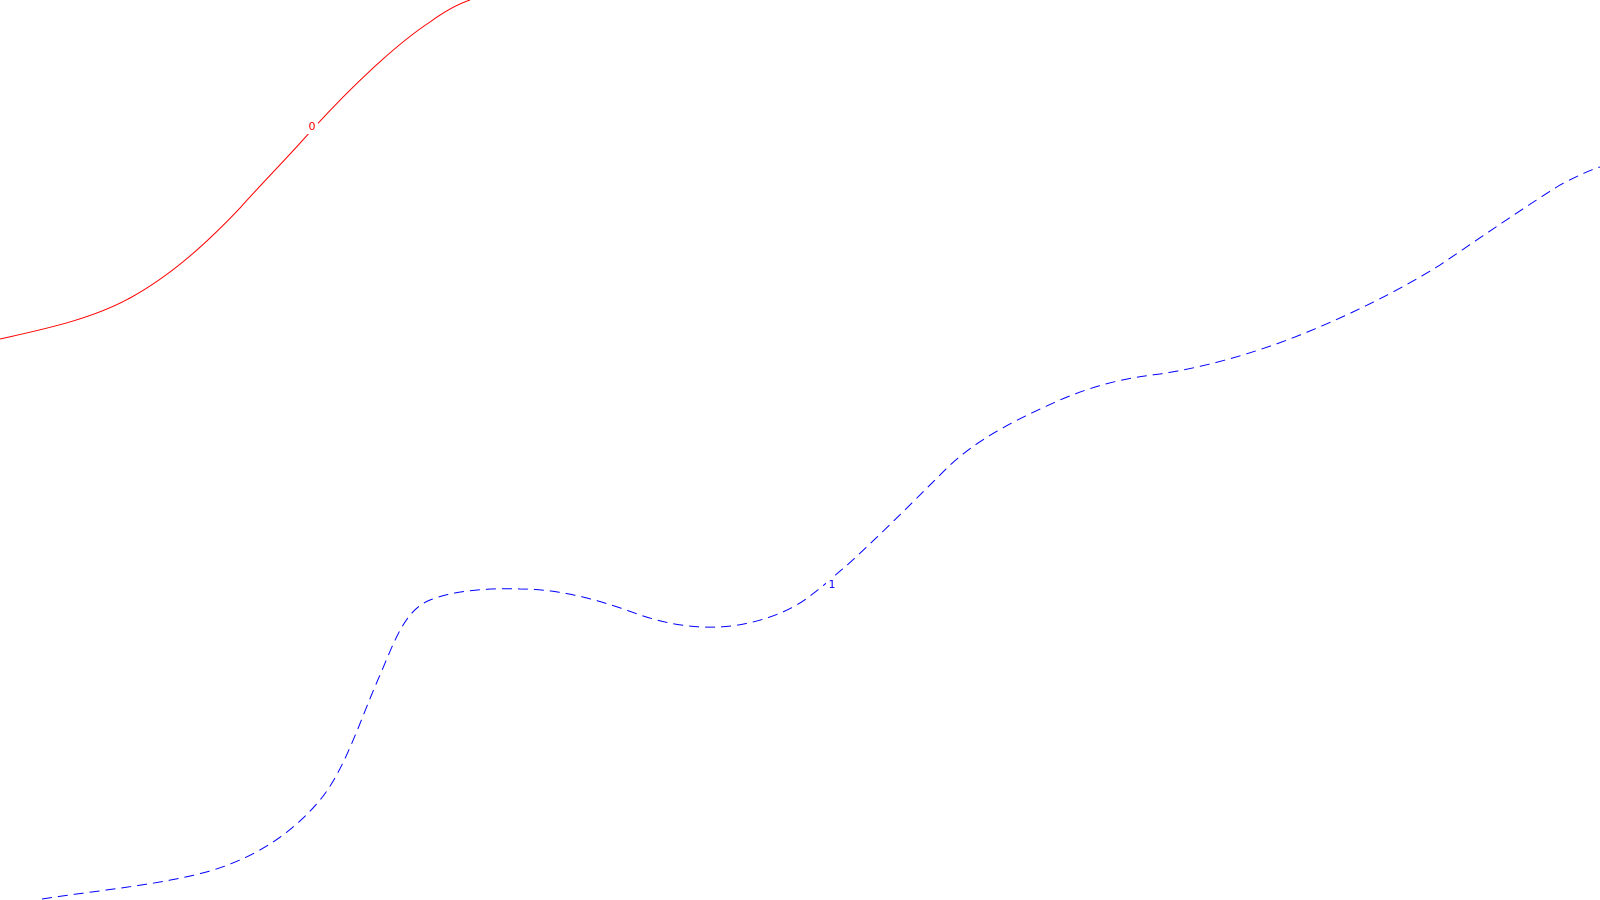  I want to click on contour-label-0-background, so click(312, 127).